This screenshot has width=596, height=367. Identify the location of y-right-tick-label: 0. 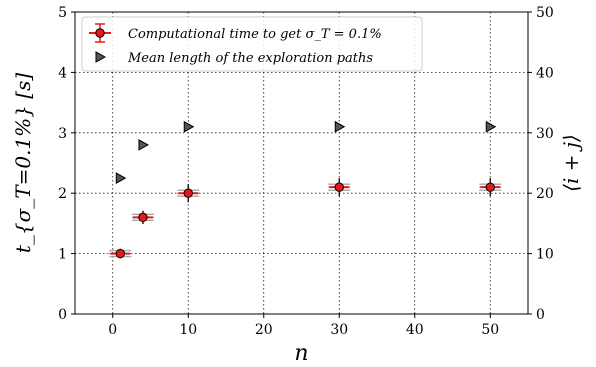
(540, 315).